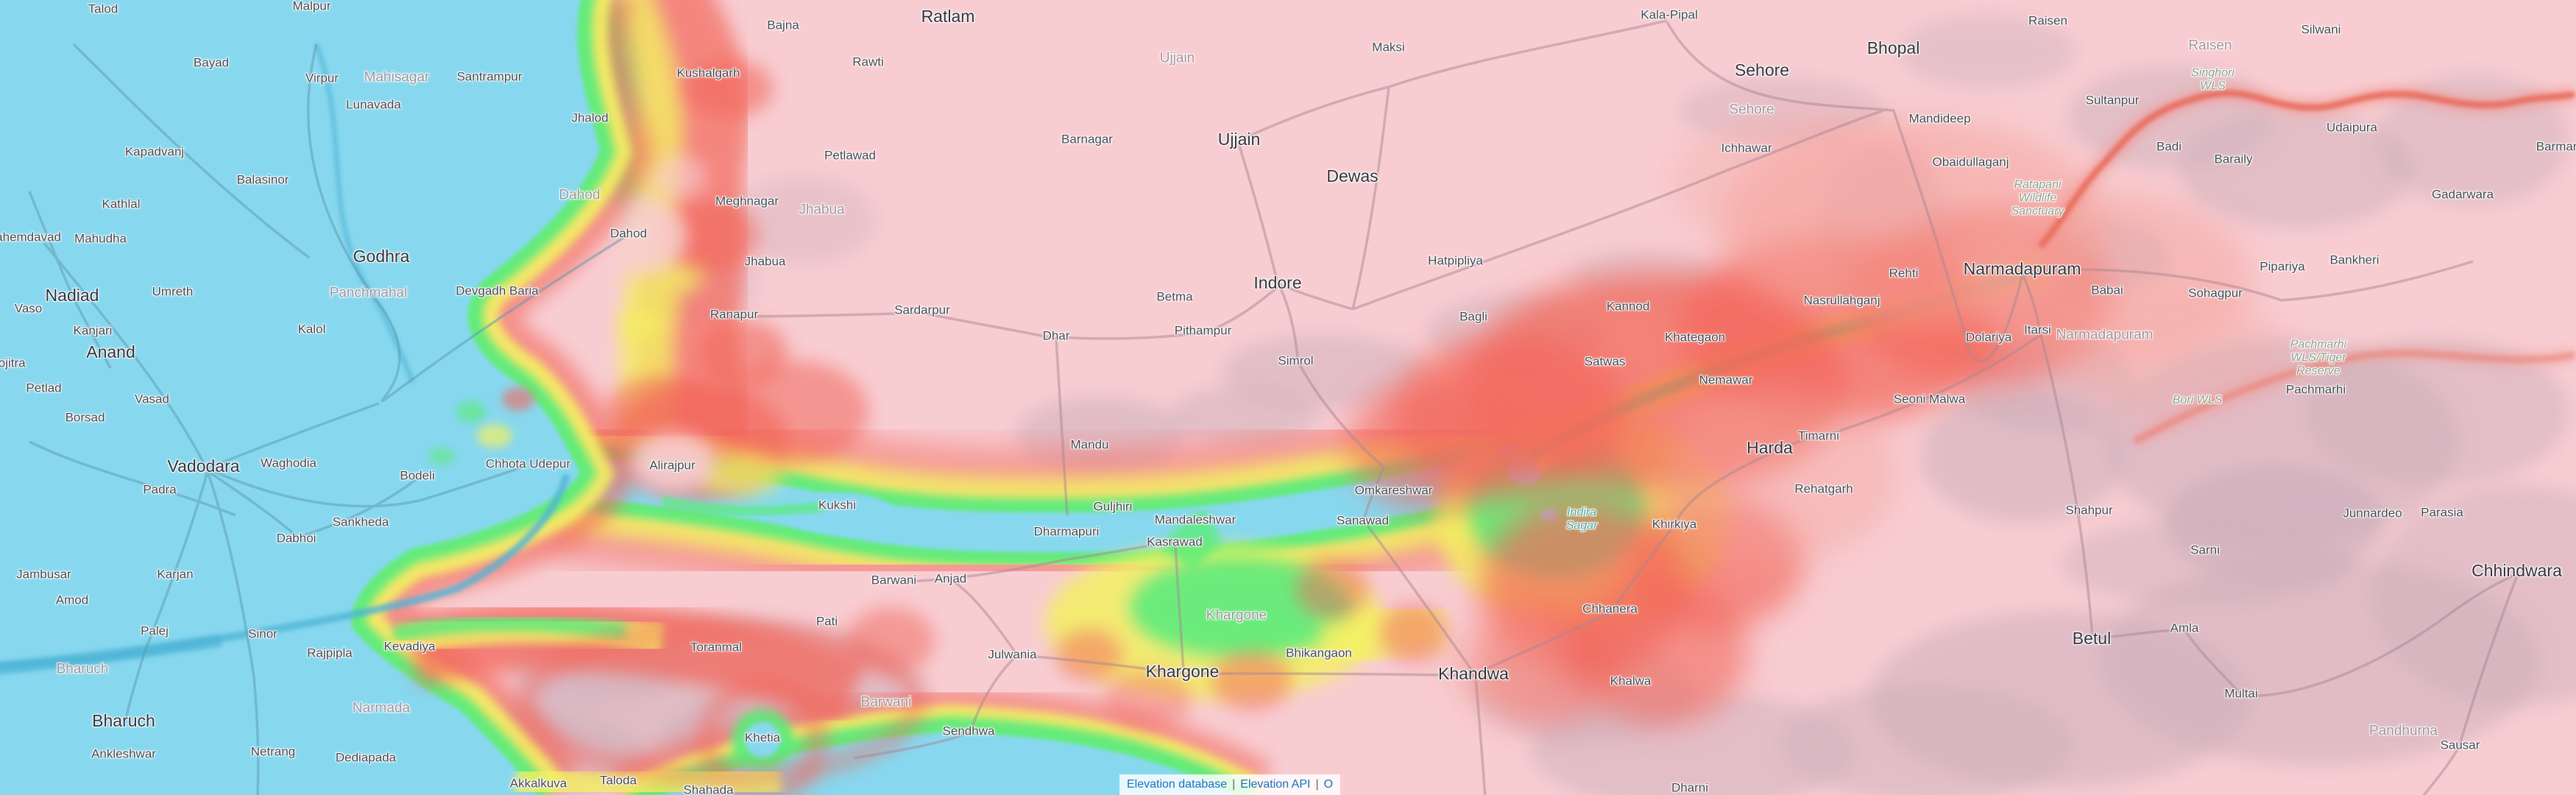  Describe the element at coordinates (1275, 784) in the screenshot. I see `attribution-link: Elevation API` at that location.